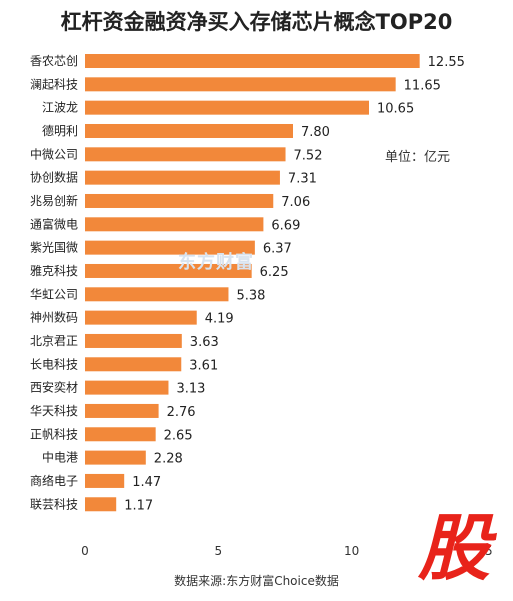  What do you see at coordinates (395, 109) in the screenshot?
I see `value-label: 10.65` at bounding box center [395, 109].